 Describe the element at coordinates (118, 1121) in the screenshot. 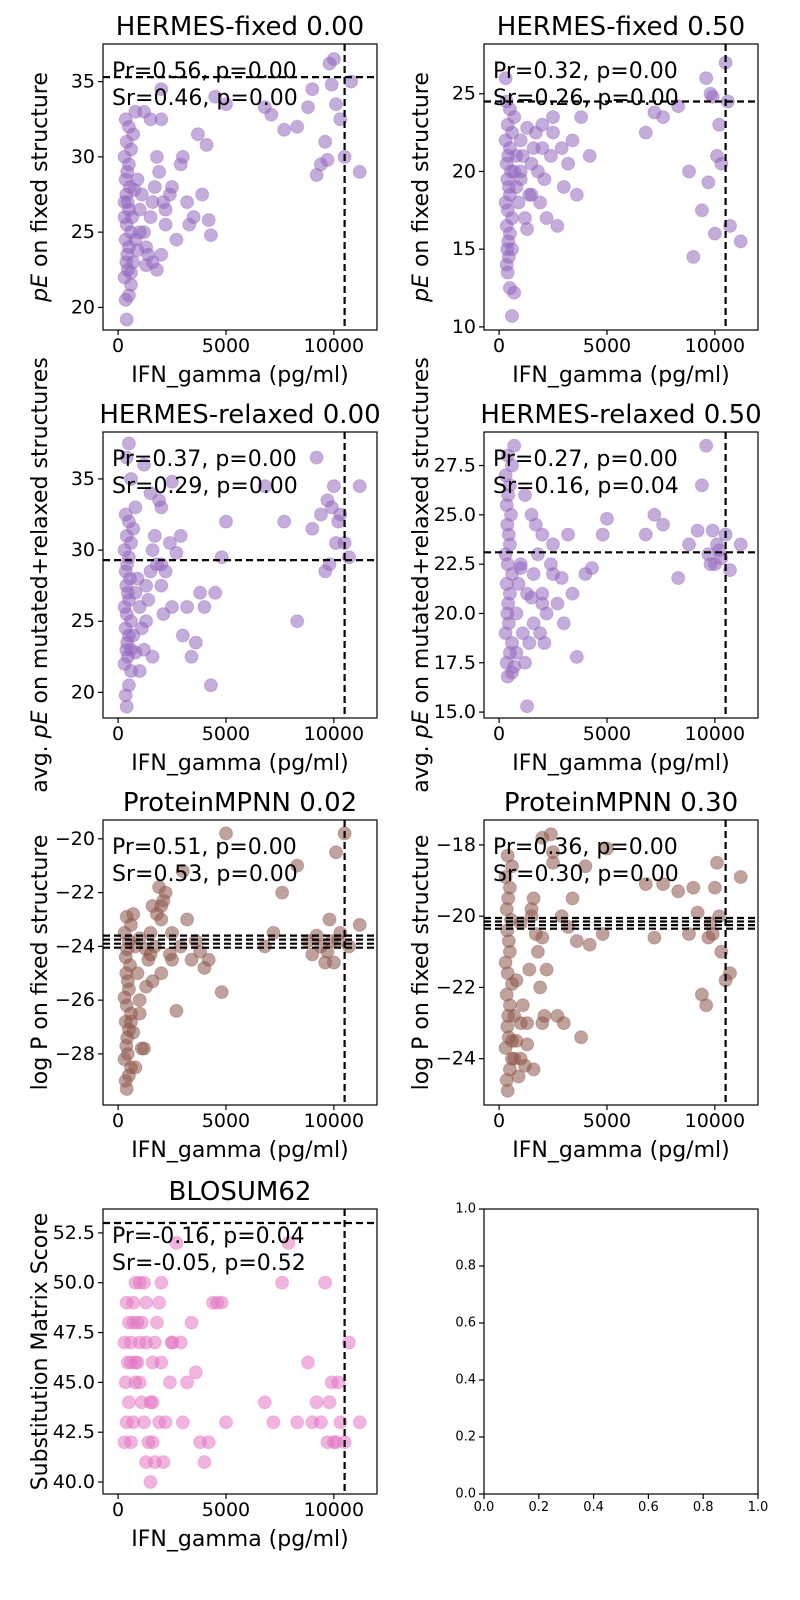

I see `x-tick-label: 0` at that location.